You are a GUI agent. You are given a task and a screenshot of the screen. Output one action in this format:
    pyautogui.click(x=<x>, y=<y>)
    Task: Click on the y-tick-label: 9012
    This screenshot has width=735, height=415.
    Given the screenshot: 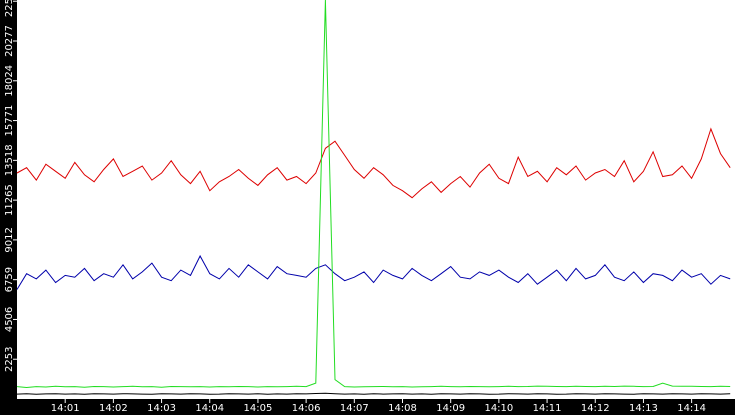 What is the action you would take?
    pyautogui.click(x=9, y=239)
    